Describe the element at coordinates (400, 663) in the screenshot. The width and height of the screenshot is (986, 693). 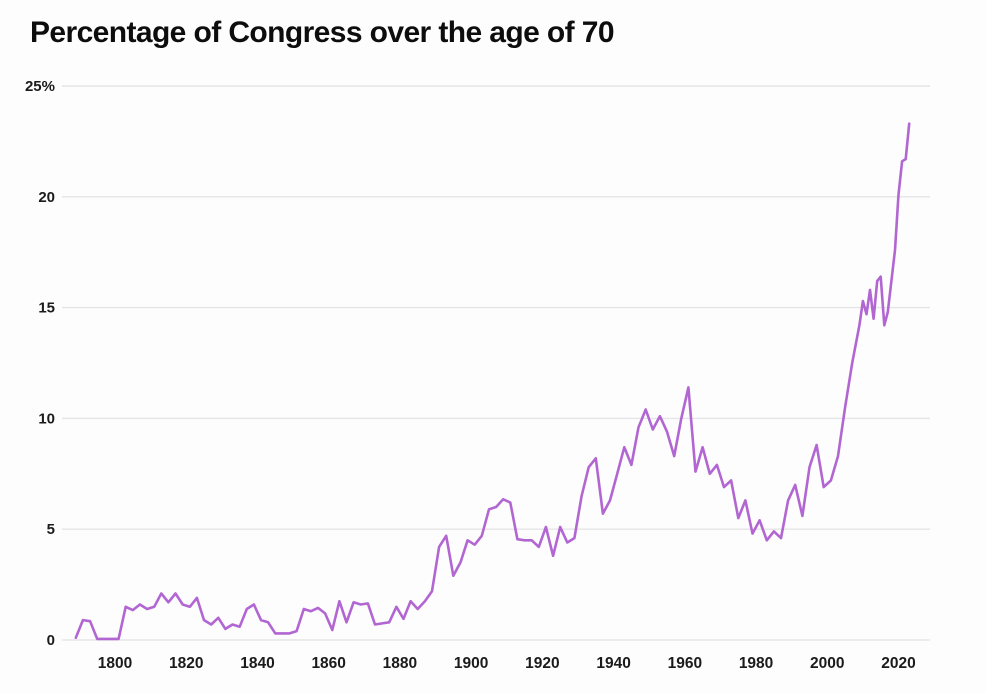
I see `x-axis-tick-label: 1880` at that location.